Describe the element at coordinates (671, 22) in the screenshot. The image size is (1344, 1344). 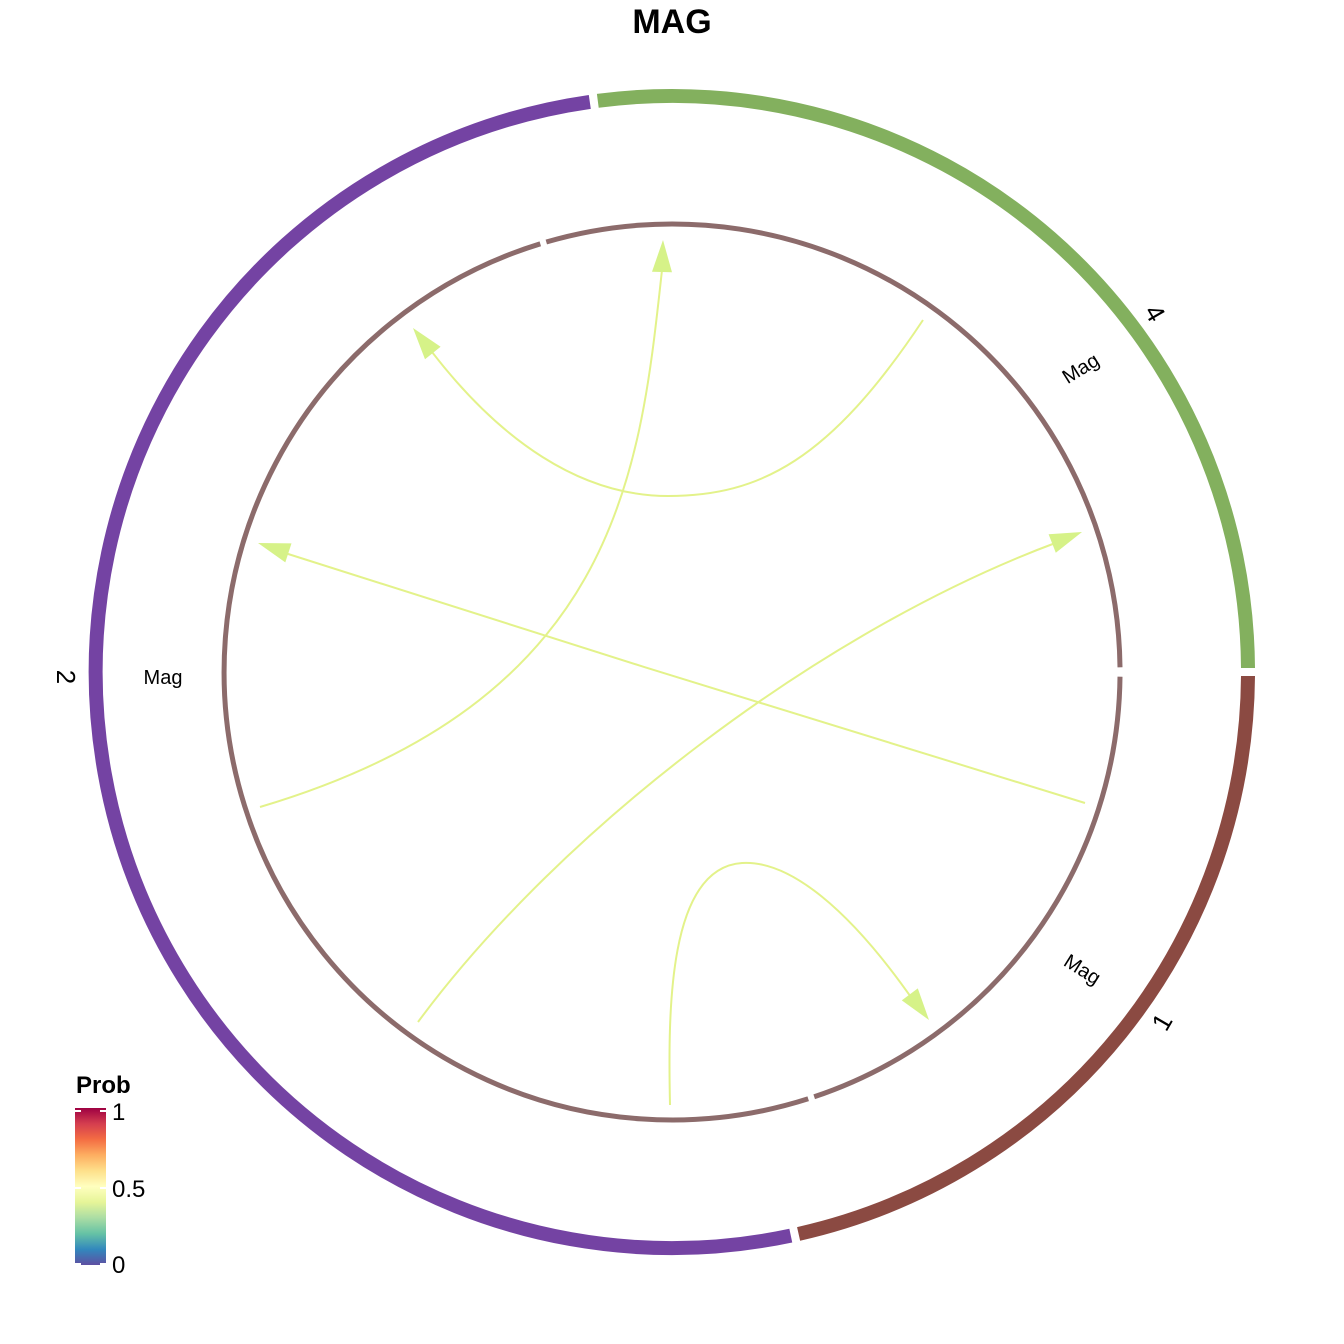
I see `chart-title: MAG` at that location.